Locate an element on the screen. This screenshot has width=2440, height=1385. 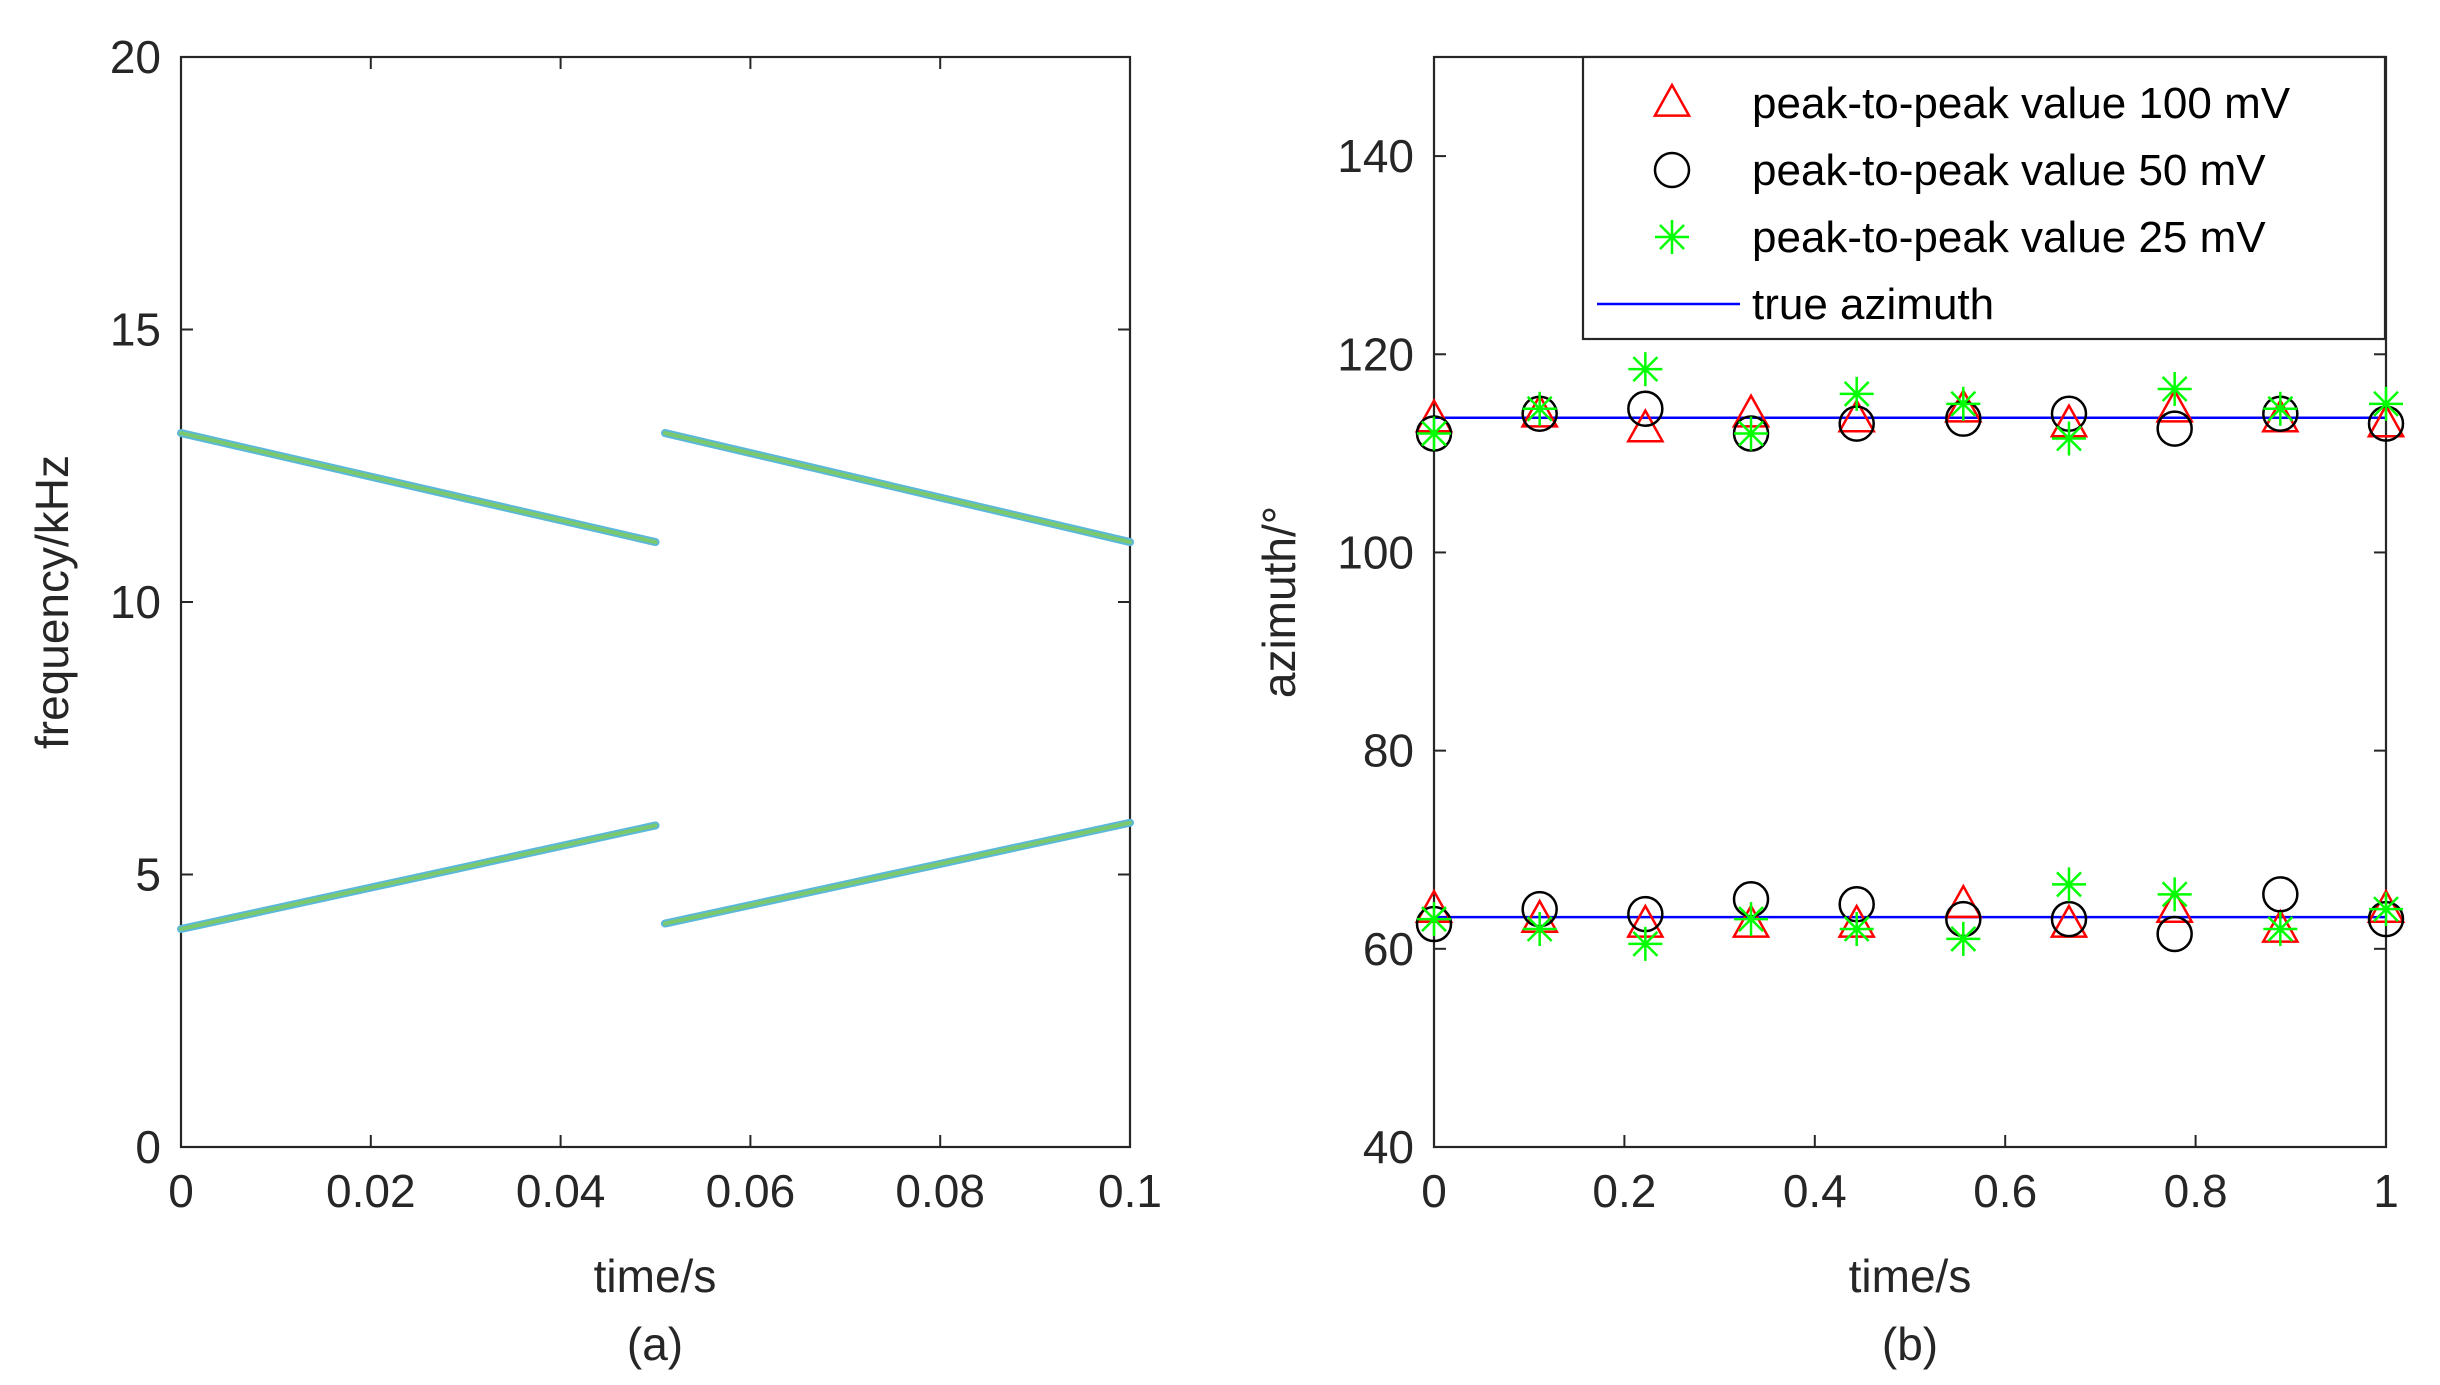
panel-a-x-axis-label: time/s is located at coordinates (655, 1276).